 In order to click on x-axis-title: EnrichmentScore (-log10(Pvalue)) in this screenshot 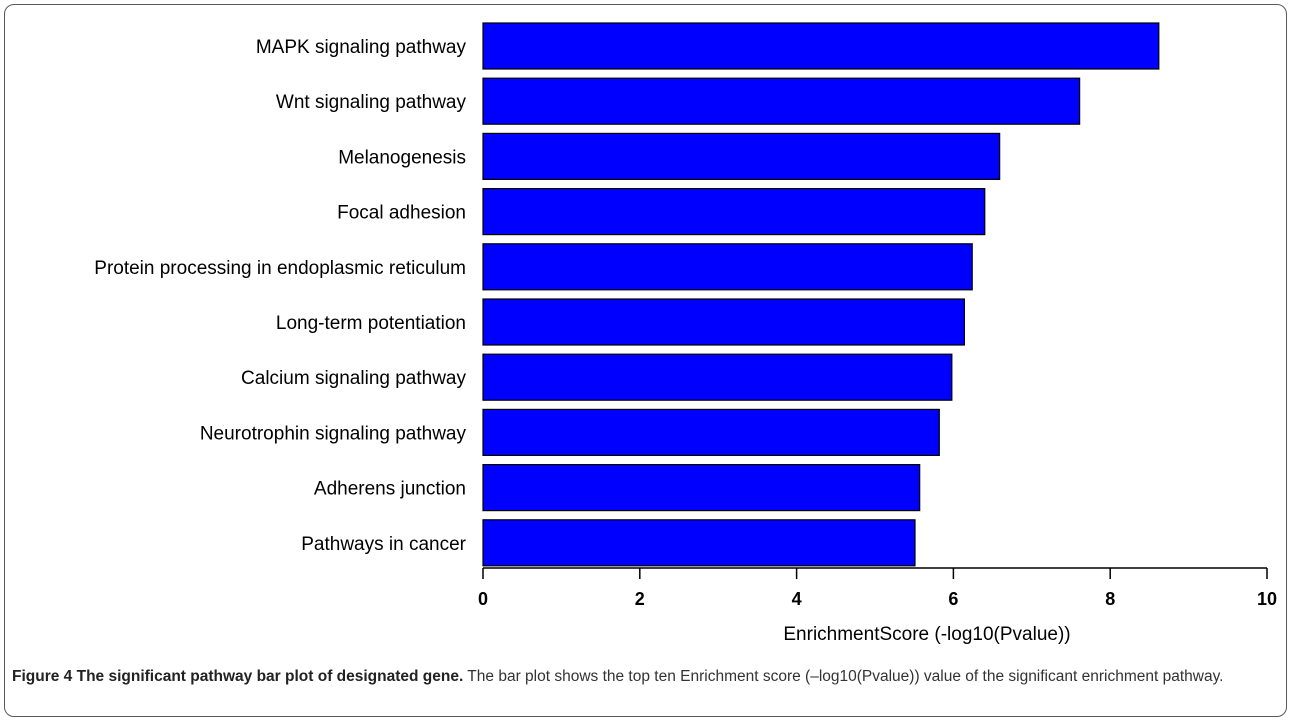, I will do `click(926, 634)`.